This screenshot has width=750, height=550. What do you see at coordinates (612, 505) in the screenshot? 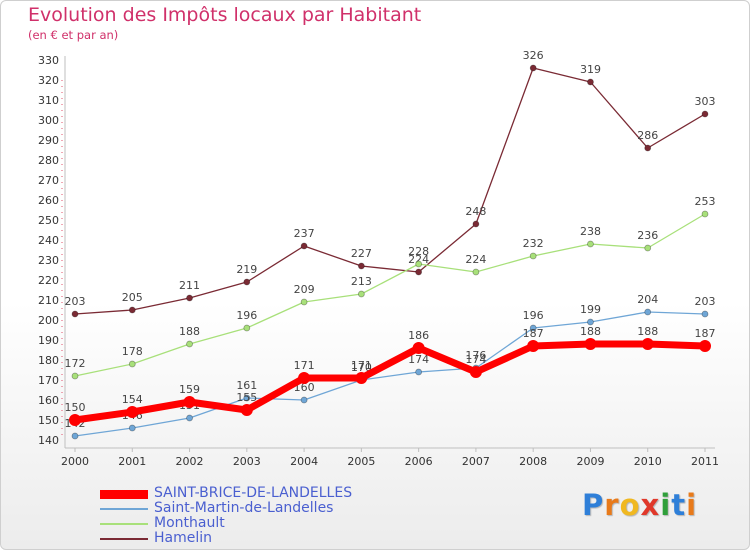
I see `logo-letter: r` at bounding box center [612, 505].